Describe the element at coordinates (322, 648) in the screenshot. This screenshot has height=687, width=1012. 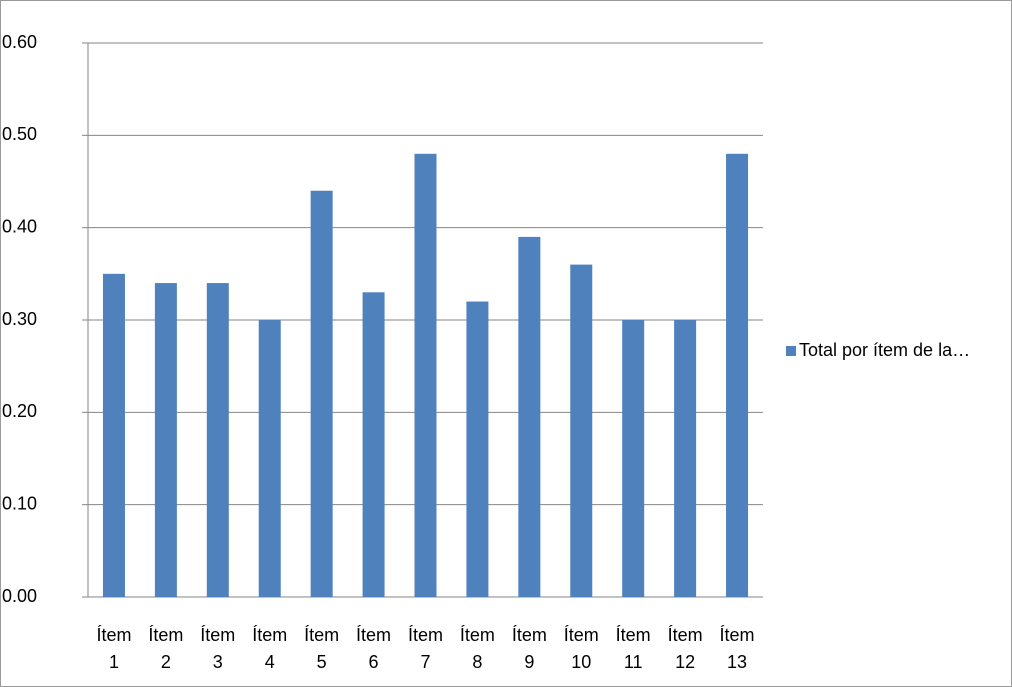
I see `x-tick-label: Ítem 5` at that location.